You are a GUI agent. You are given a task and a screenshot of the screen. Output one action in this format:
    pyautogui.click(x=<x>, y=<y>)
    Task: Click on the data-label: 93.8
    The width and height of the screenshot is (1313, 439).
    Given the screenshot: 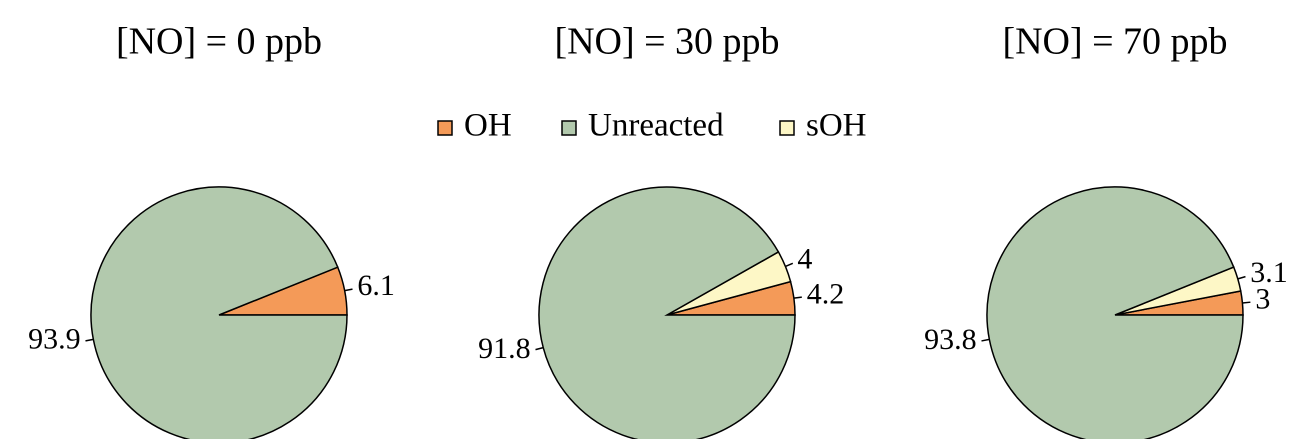 What is the action you would take?
    pyautogui.click(x=950, y=339)
    